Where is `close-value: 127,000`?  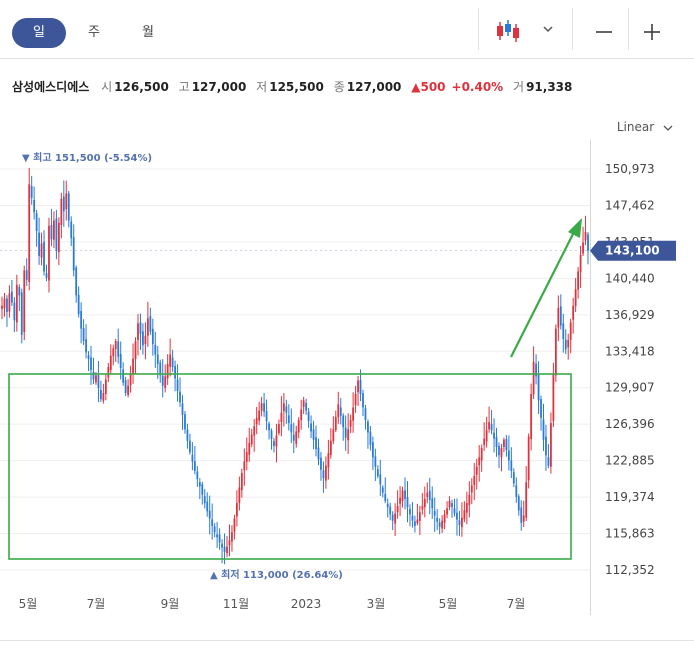 close-value: 127,000 is located at coordinates (374, 87).